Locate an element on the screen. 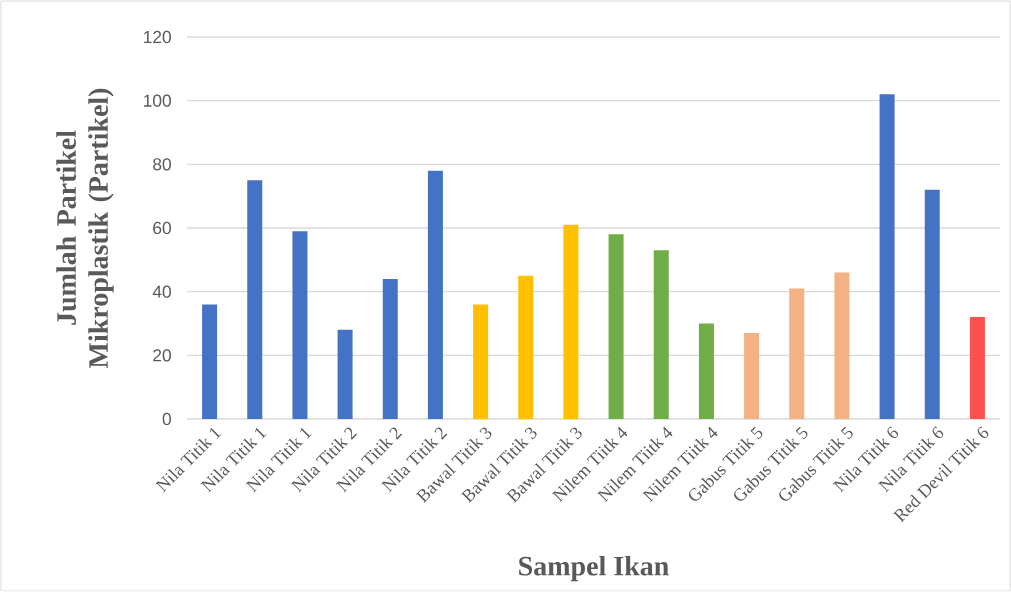  y-tick-label: 20 is located at coordinates (162, 355).